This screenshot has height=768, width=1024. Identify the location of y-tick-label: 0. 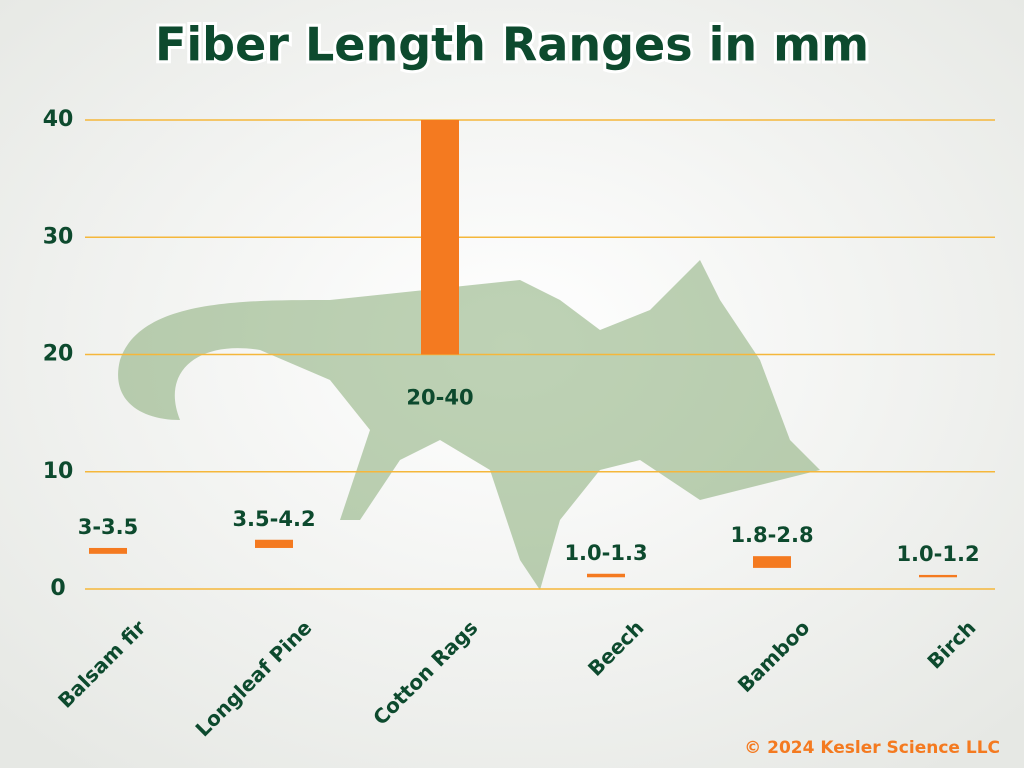
(57, 588).